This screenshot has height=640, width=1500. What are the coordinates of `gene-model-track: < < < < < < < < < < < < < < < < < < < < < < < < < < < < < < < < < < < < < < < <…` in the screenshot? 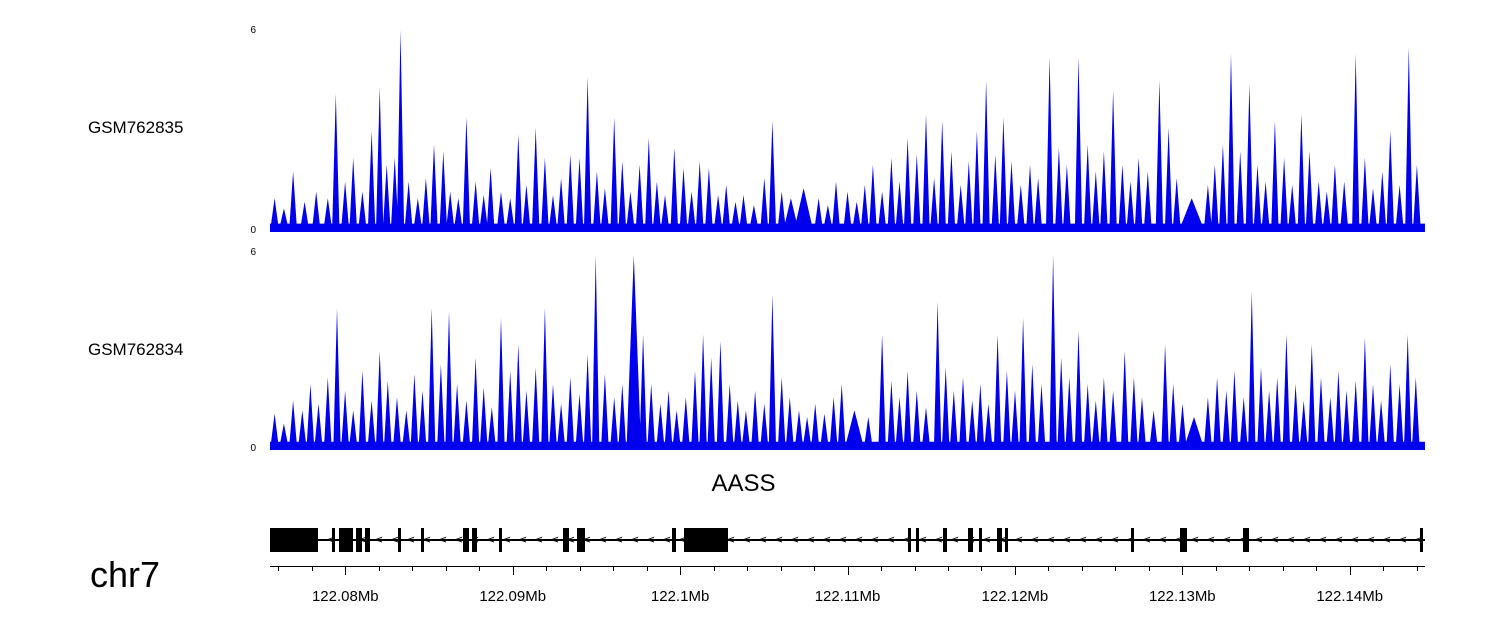 It's located at (849, 540).